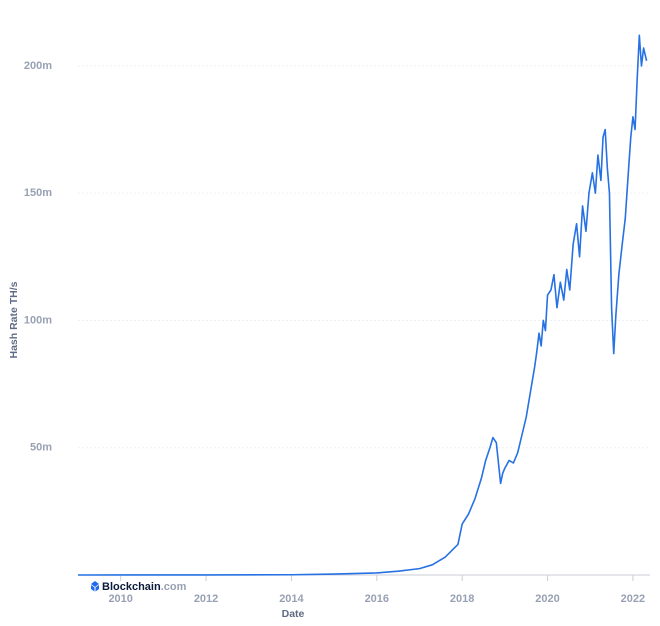  I want to click on x-tick-label: 2022, so click(633, 599).